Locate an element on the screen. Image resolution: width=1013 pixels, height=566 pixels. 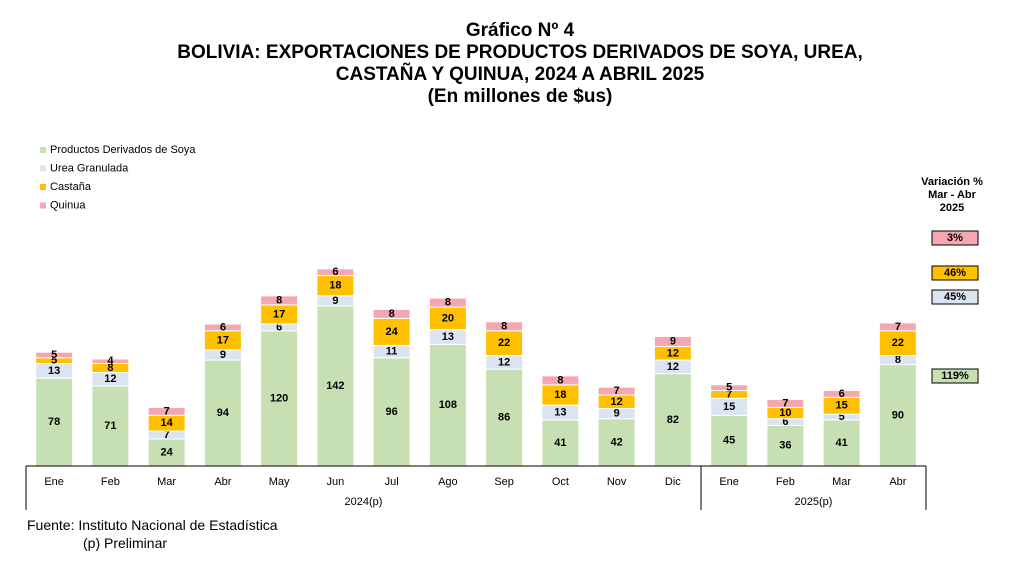
x-tick-label: May is located at coordinates (279, 482).